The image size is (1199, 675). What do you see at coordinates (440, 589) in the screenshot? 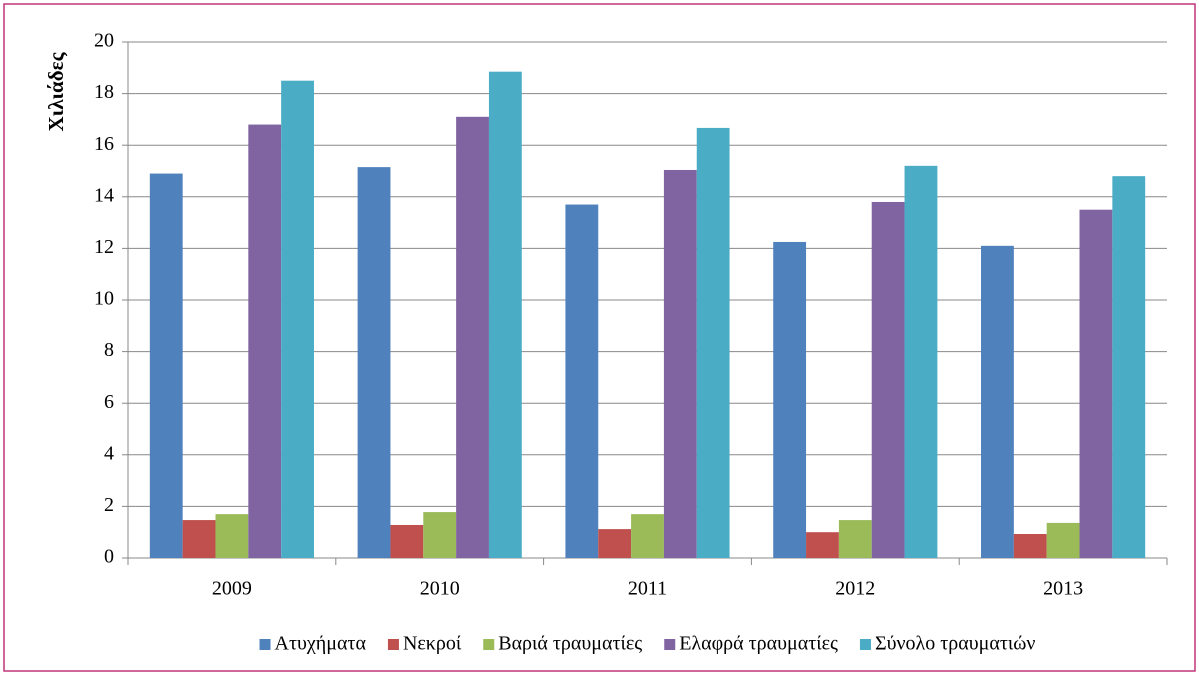
I see `x-tick-label: 2010` at bounding box center [440, 589].